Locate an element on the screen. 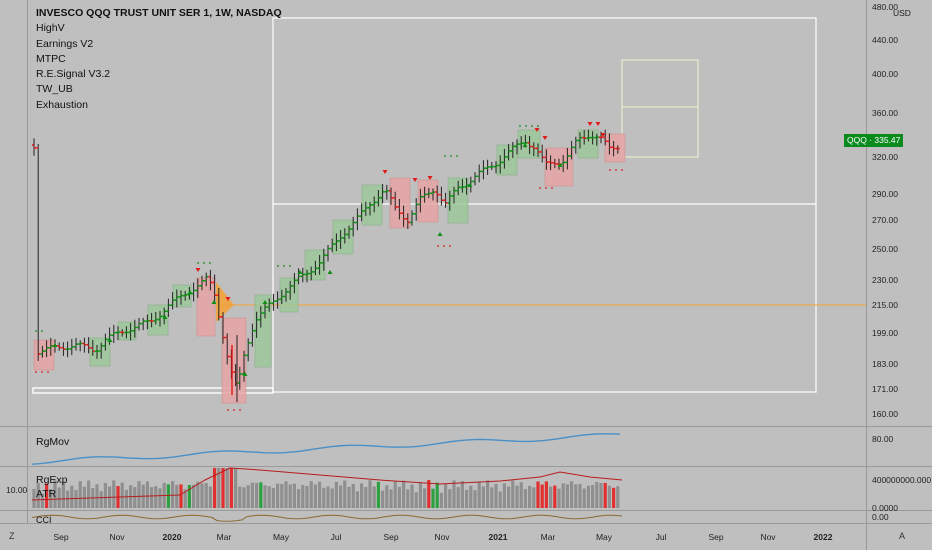  indicator-label: Earnings V2 is located at coordinates (65, 43).